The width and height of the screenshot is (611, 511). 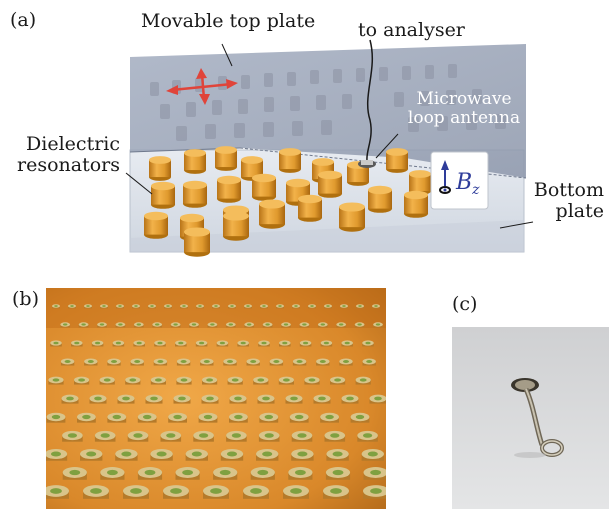 What do you see at coordinates (464, 182) in the screenshot?
I see `bz-letter: B` at bounding box center [464, 182].